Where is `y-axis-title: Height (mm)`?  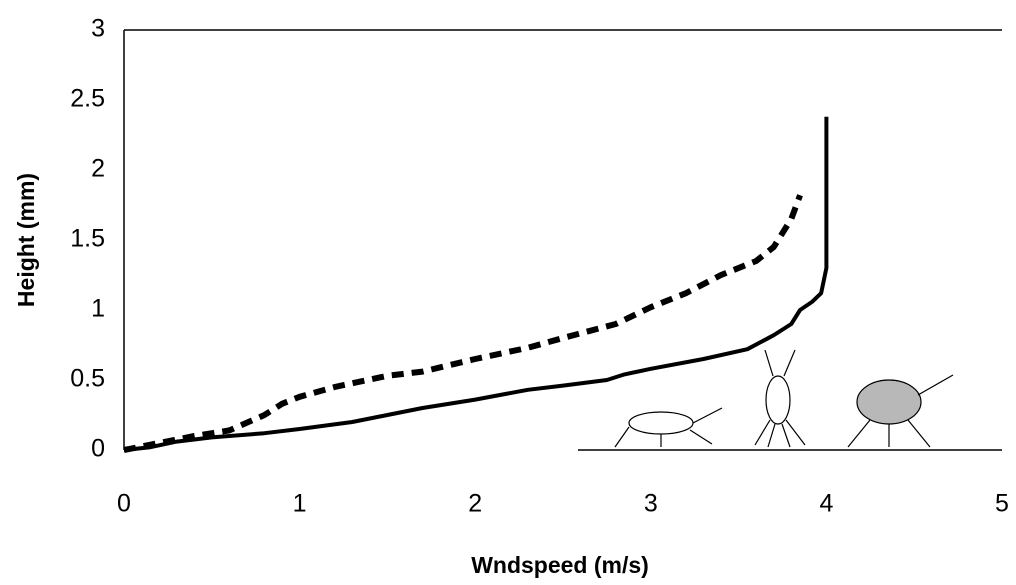 y-axis-title: Height (mm) is located at coordinates (26, 240).